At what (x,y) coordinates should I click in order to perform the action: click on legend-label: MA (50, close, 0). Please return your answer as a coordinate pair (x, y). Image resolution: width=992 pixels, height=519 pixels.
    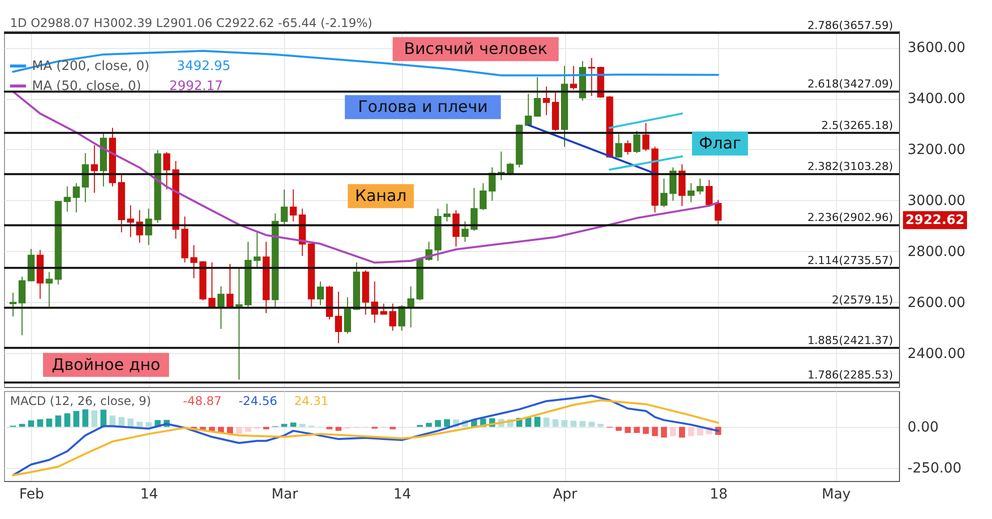
    Looking at the image, I should click on (87, 86).